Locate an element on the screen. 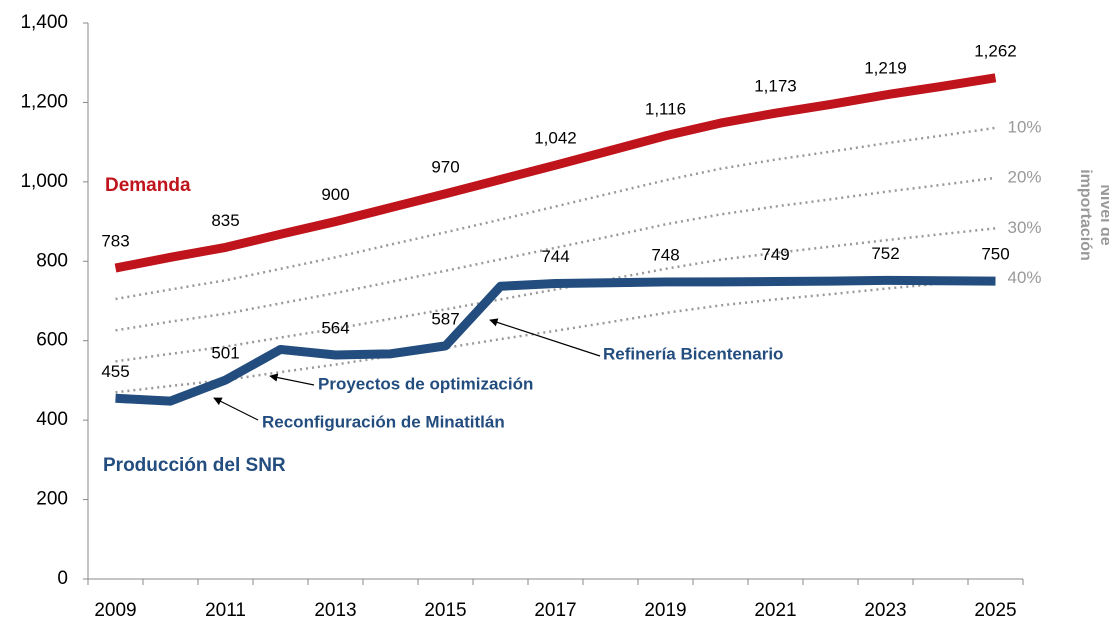 This screenshot has width=1109, height=624. data-label: 1,262 is located at coordinates (995, 50).